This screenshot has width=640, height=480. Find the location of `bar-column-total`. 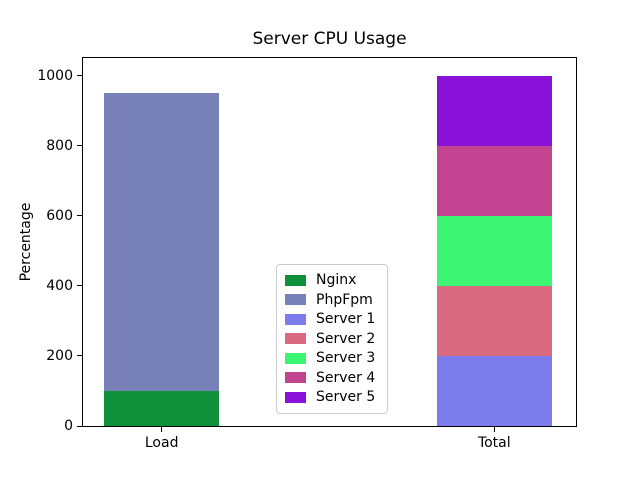

bar-column-total is located at coordinates (494, 242).